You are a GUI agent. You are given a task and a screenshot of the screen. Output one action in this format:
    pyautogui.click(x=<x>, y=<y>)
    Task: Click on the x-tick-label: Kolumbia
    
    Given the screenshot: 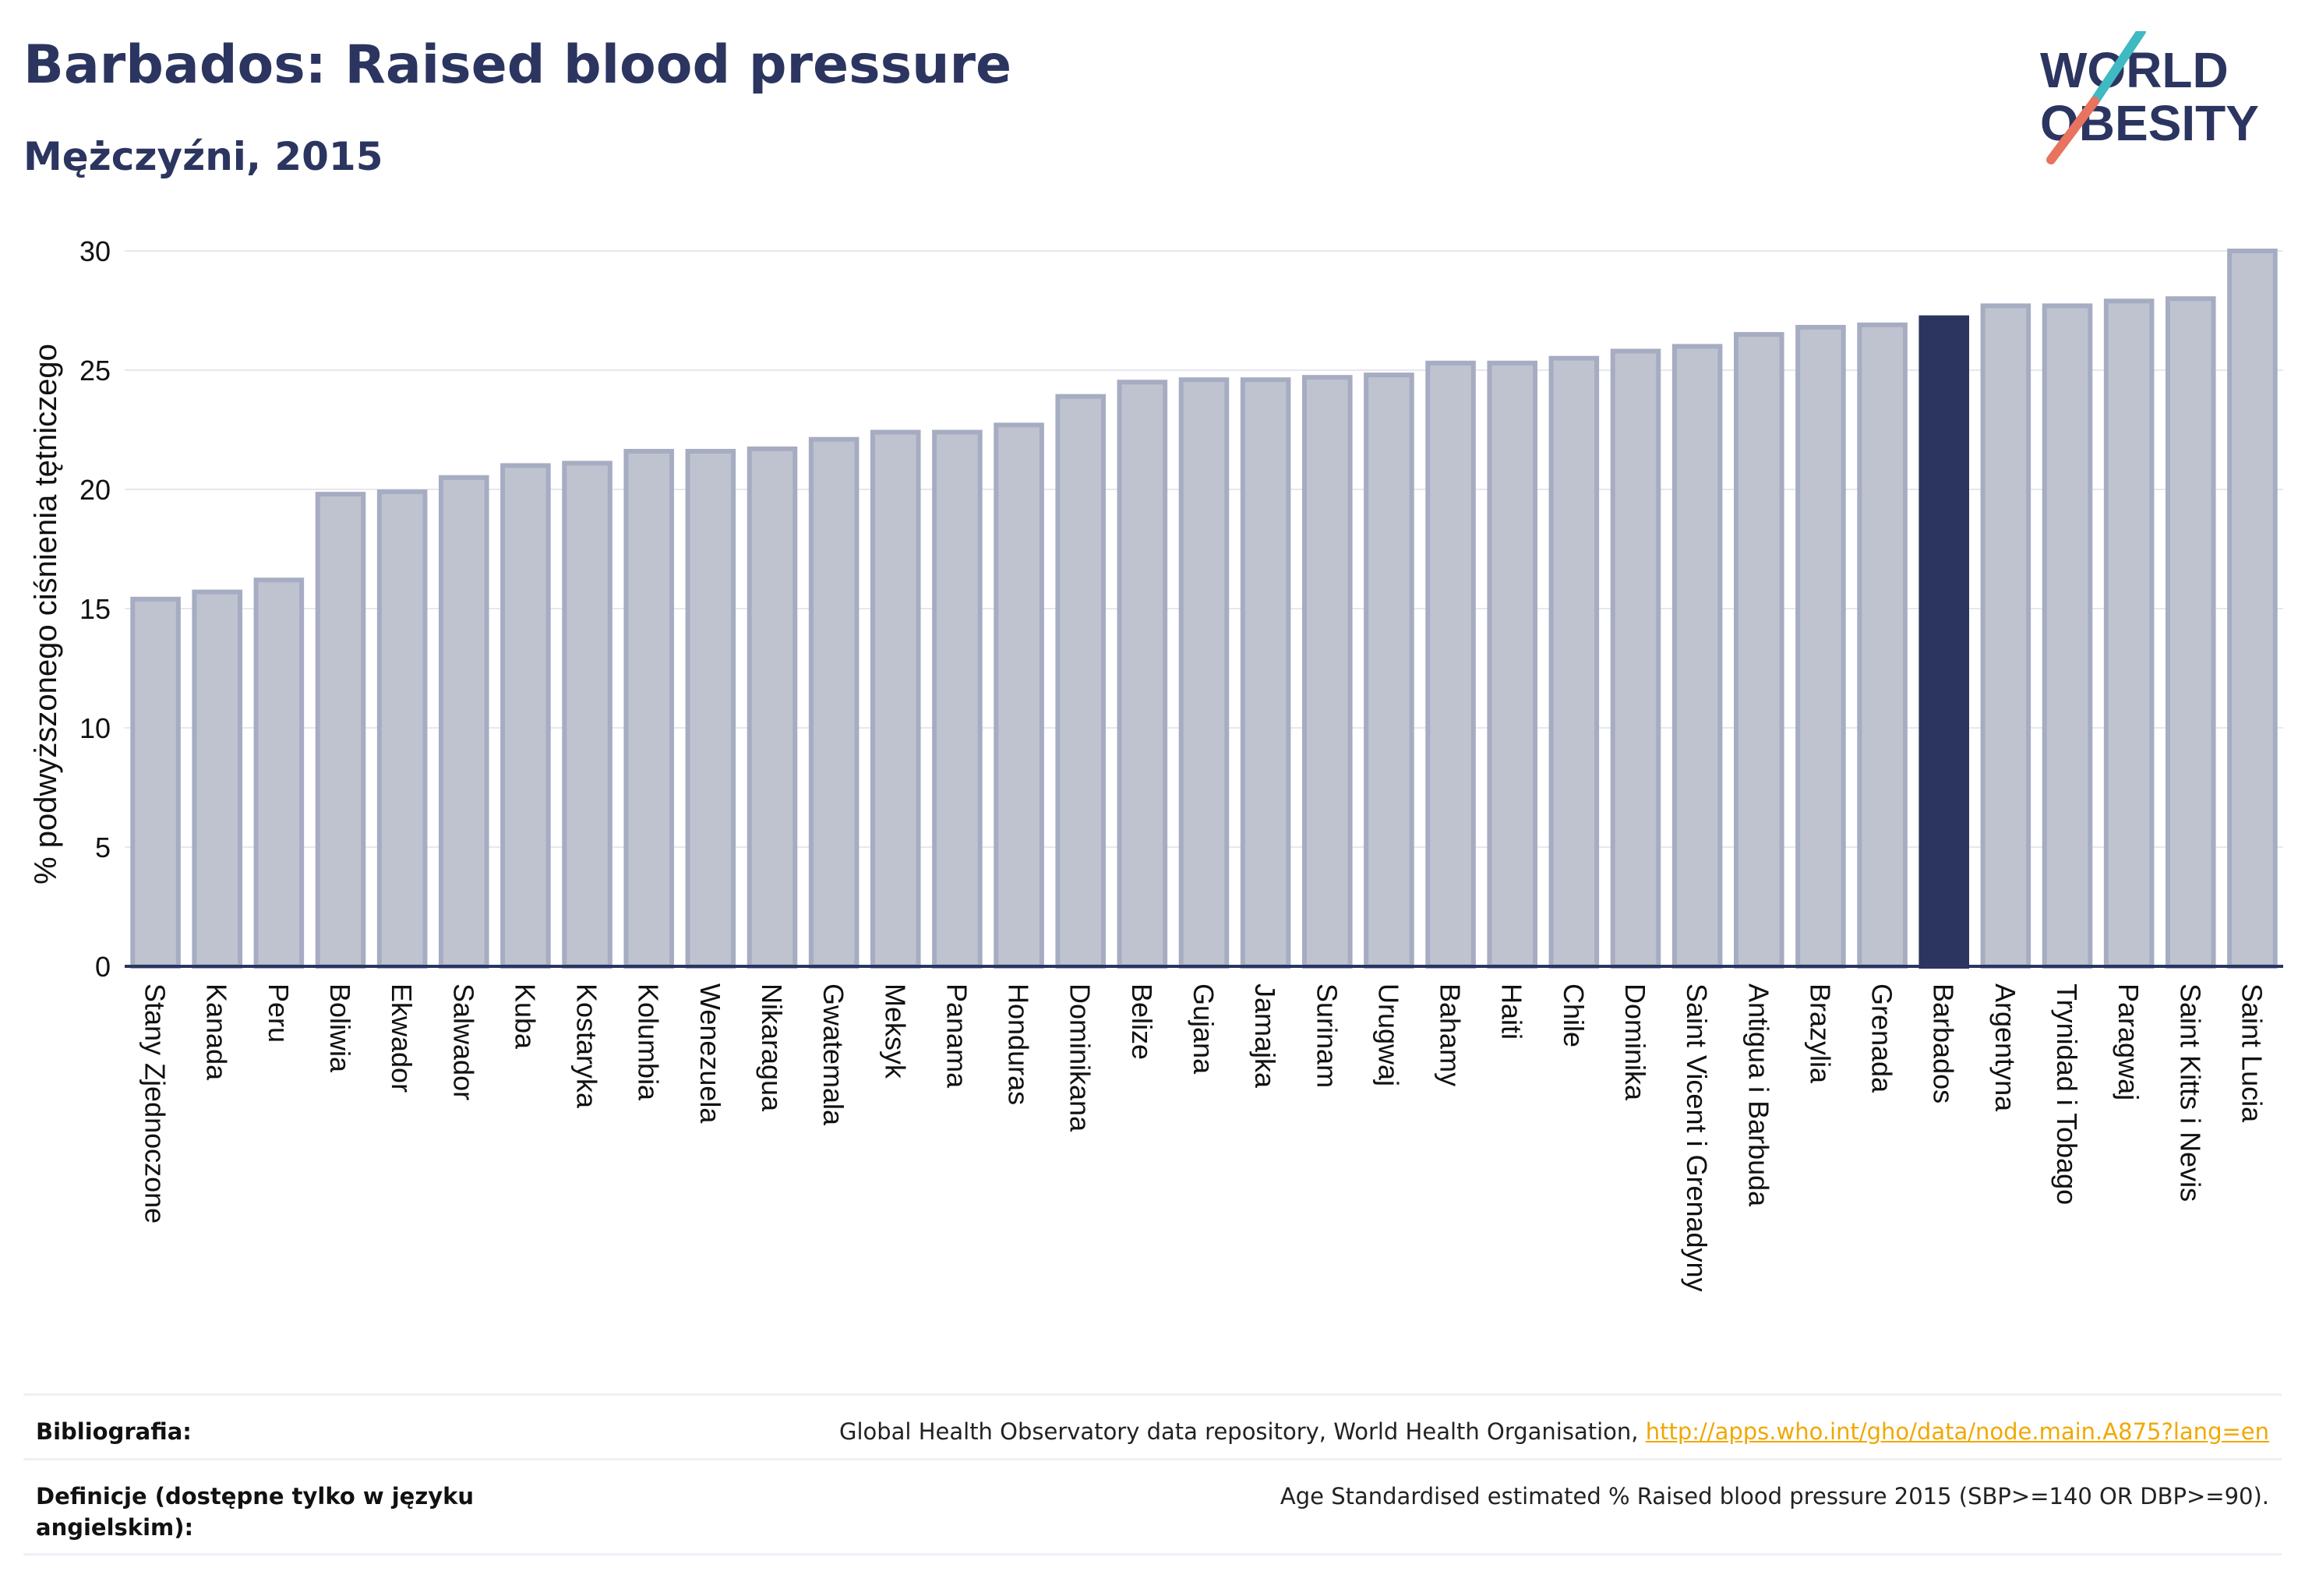 What is the action you would take?
    pyautogui.click(x=649, y=1042)
    